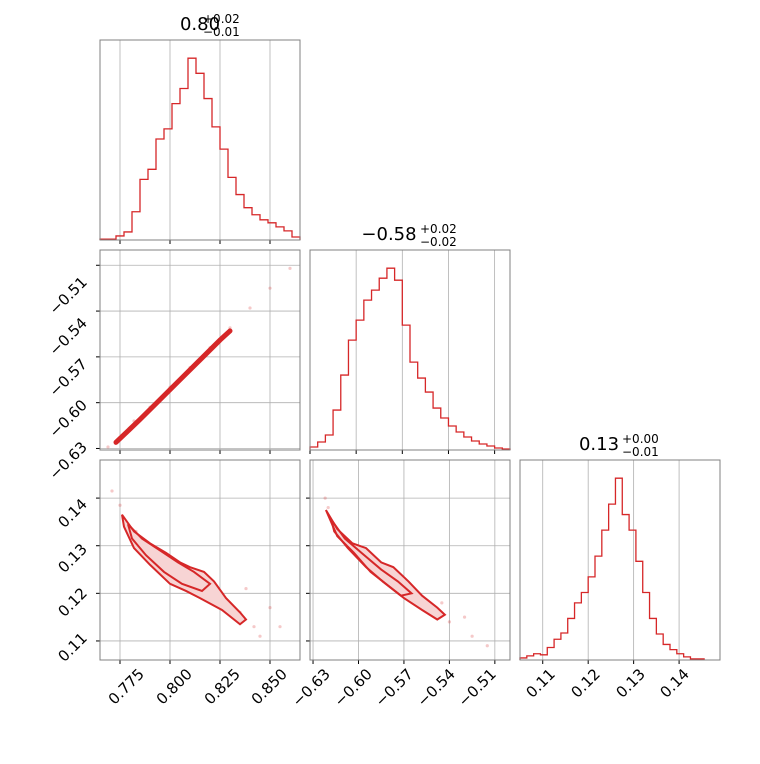 The image size is (760, 764). I want to click on p3-xticks: 0.11 0.12 0.13 0.14, so click(607, 683).